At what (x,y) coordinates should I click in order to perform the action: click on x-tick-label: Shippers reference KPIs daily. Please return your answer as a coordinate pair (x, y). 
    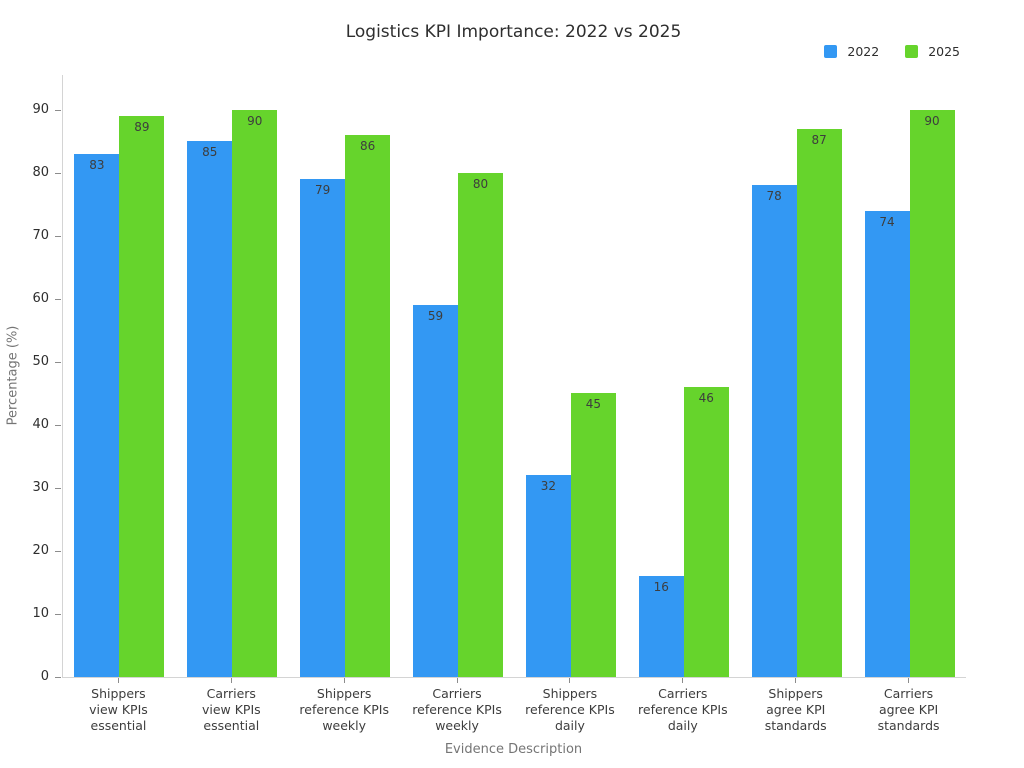
    Looking at the image, I should click on (570, 706).